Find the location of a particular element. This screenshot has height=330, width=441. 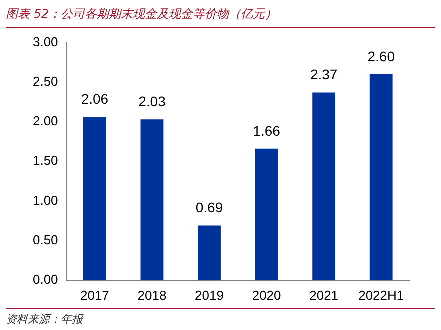

chart-title: 图表 52：公司各期期末现金及现金等价物（亿元） is located at coordinates (220, 17).